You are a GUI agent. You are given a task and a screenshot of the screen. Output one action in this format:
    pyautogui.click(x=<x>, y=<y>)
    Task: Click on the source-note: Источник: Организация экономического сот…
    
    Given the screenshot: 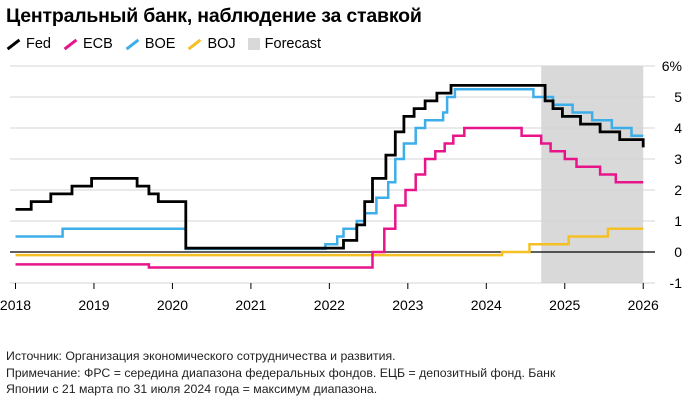 What is the action you would take?
    pyautogui.click(x=201, y=356)
    